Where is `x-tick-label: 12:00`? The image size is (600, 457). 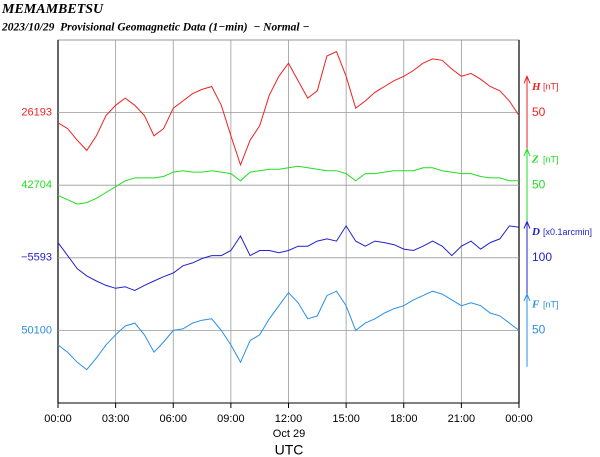
x-tick-label: 12:00 is located at coordinates (289, 419).